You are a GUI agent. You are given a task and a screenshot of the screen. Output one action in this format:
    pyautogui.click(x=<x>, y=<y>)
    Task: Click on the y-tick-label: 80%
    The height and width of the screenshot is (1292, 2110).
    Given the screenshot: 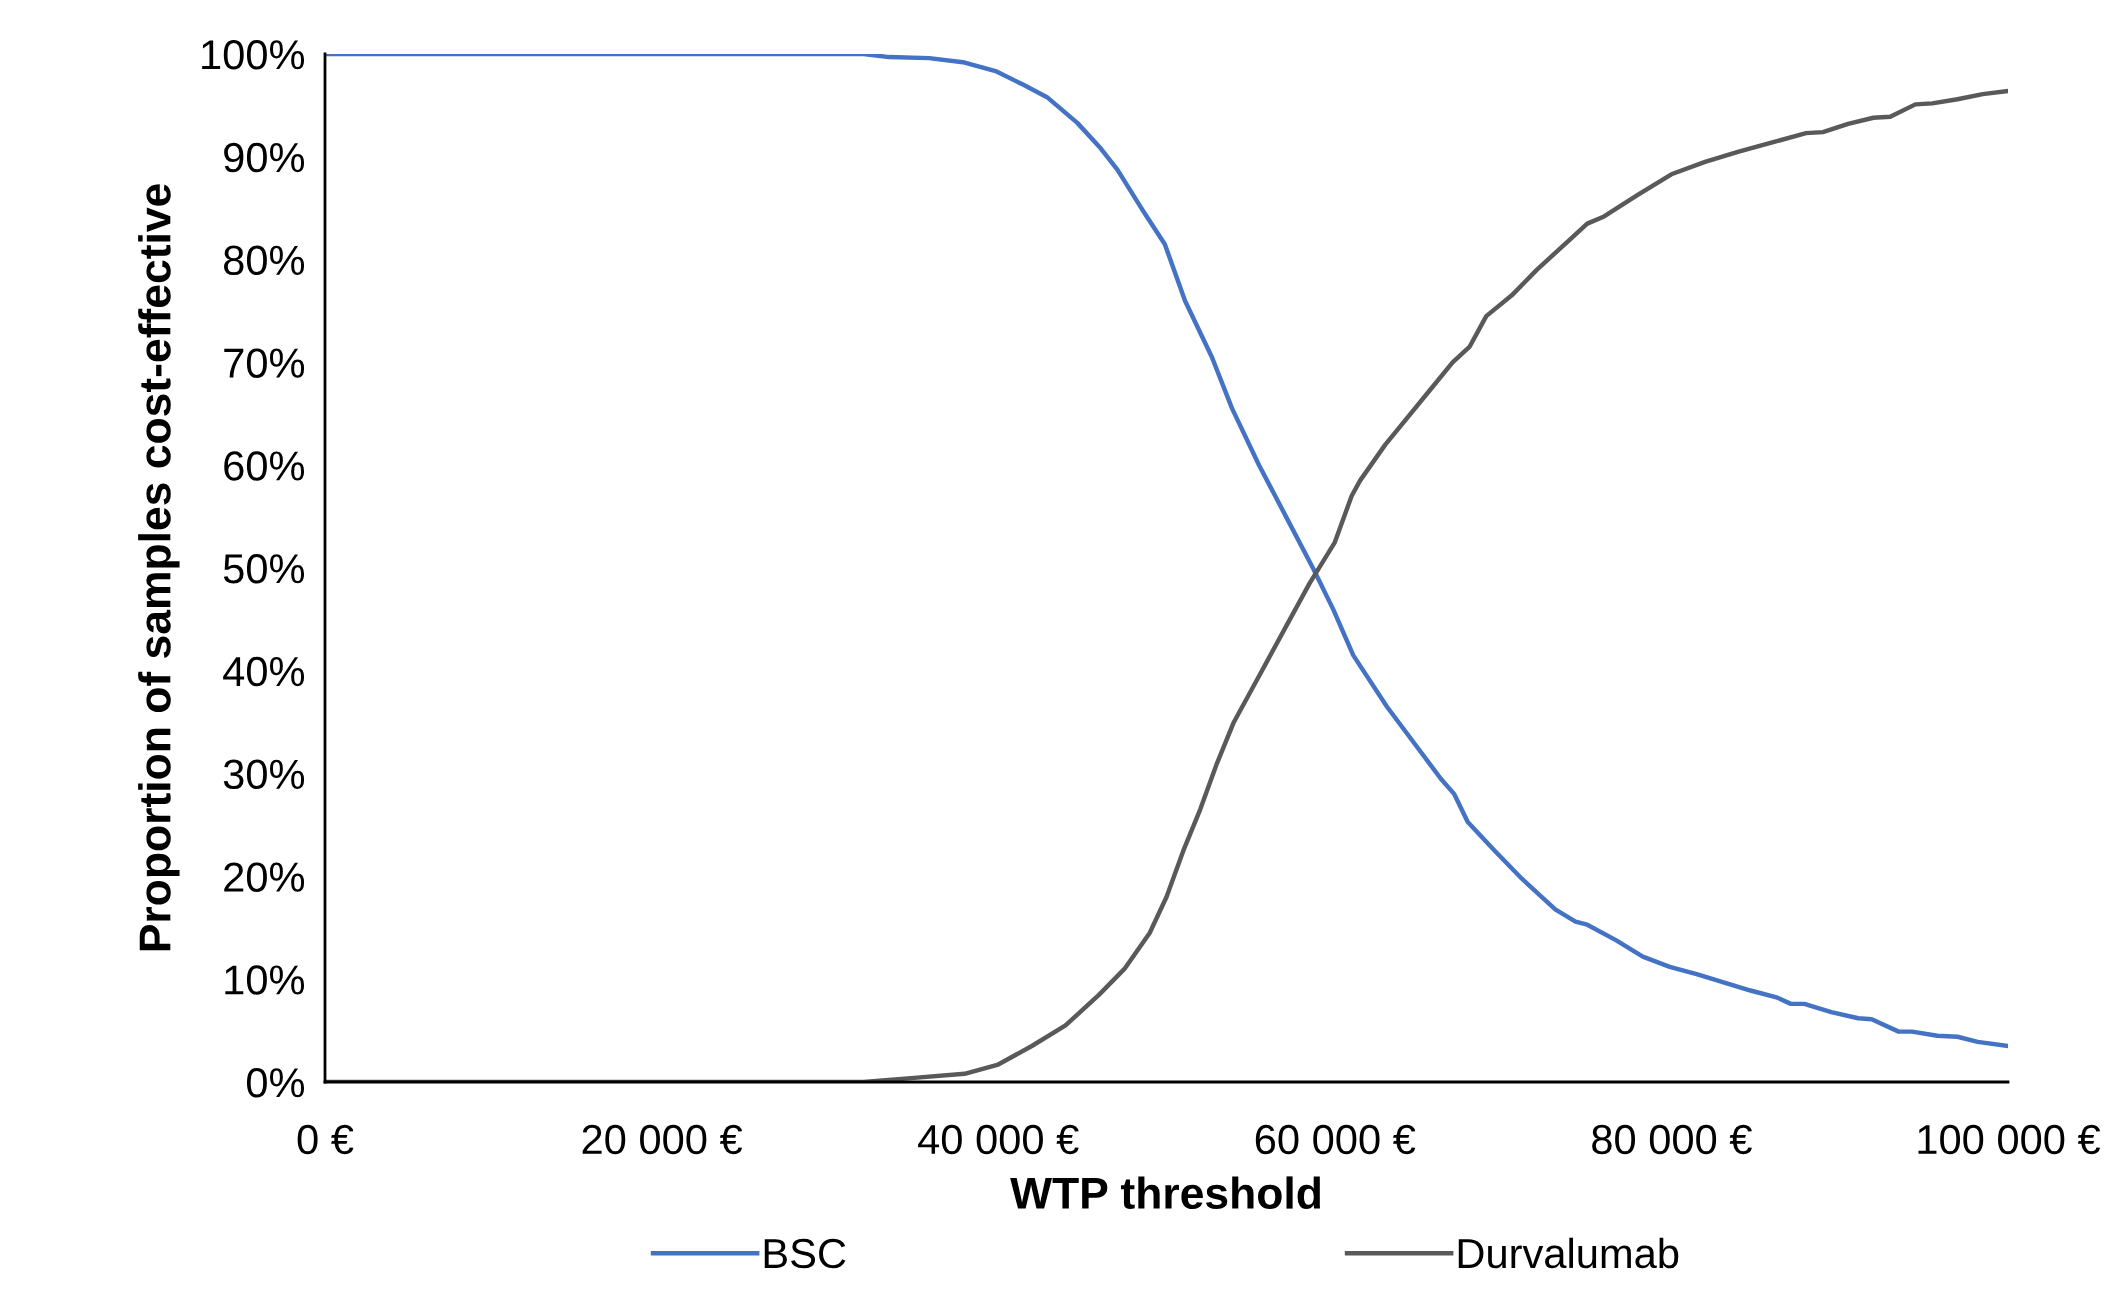 What is the action you would take?
    pyautogui.click(x=264, y=260)
    